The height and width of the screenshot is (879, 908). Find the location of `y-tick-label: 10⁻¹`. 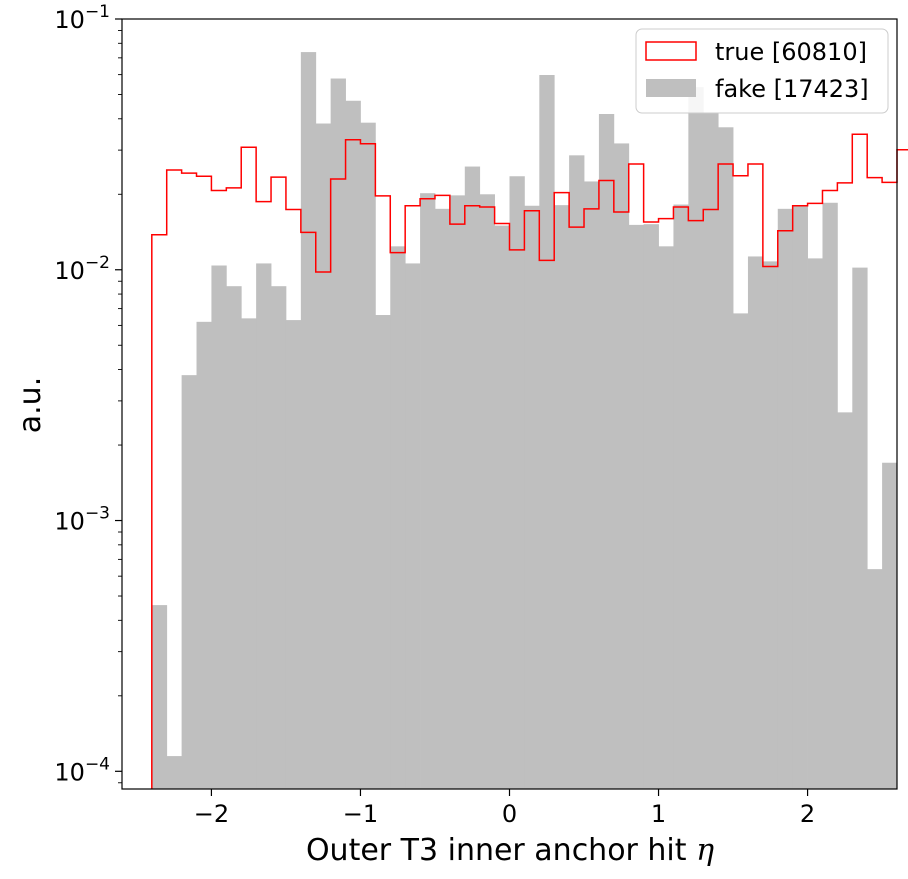

y-tick-label: 10⁻¹ is located at coordinates (82, 18).